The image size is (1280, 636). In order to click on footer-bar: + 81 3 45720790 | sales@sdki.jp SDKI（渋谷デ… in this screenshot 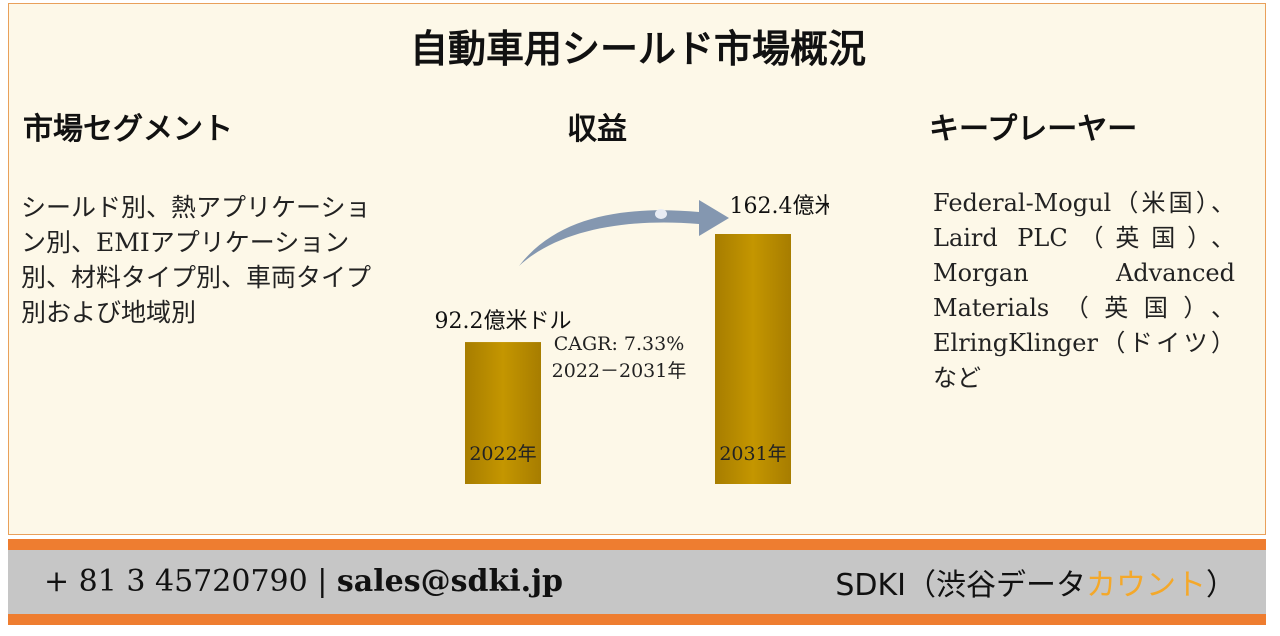, I will do `click(637, 582)`.